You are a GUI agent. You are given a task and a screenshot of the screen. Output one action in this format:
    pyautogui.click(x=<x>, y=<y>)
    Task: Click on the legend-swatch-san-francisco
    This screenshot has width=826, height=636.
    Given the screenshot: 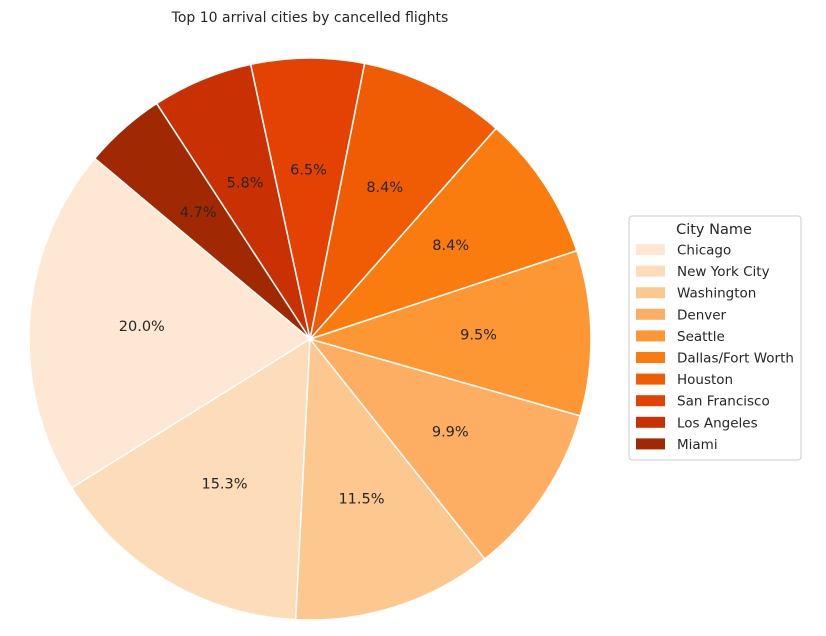 What is the action you would take?
    pyautogui.click(x=650, y=401)
    